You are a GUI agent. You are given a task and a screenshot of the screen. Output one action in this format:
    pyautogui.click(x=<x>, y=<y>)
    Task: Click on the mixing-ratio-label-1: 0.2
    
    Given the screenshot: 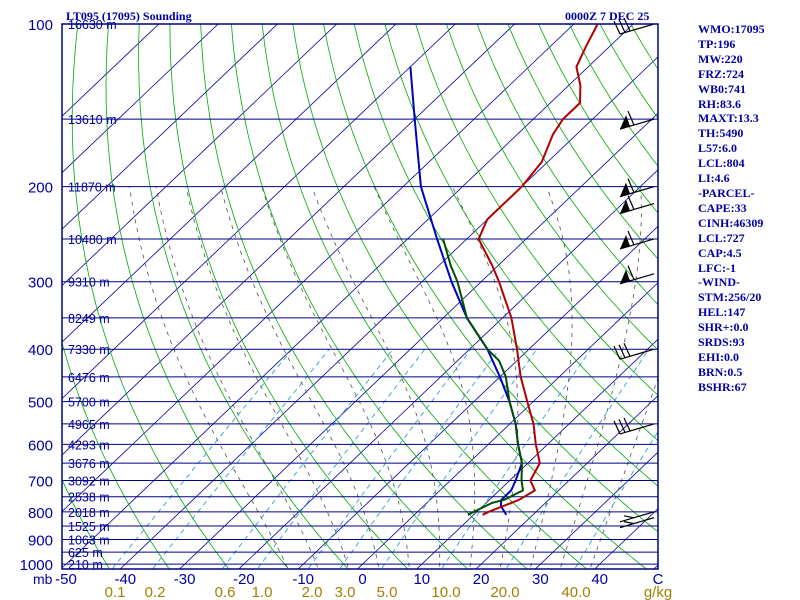 What is the action you would take?
    pyautogui.click(x=155, y=592)
    